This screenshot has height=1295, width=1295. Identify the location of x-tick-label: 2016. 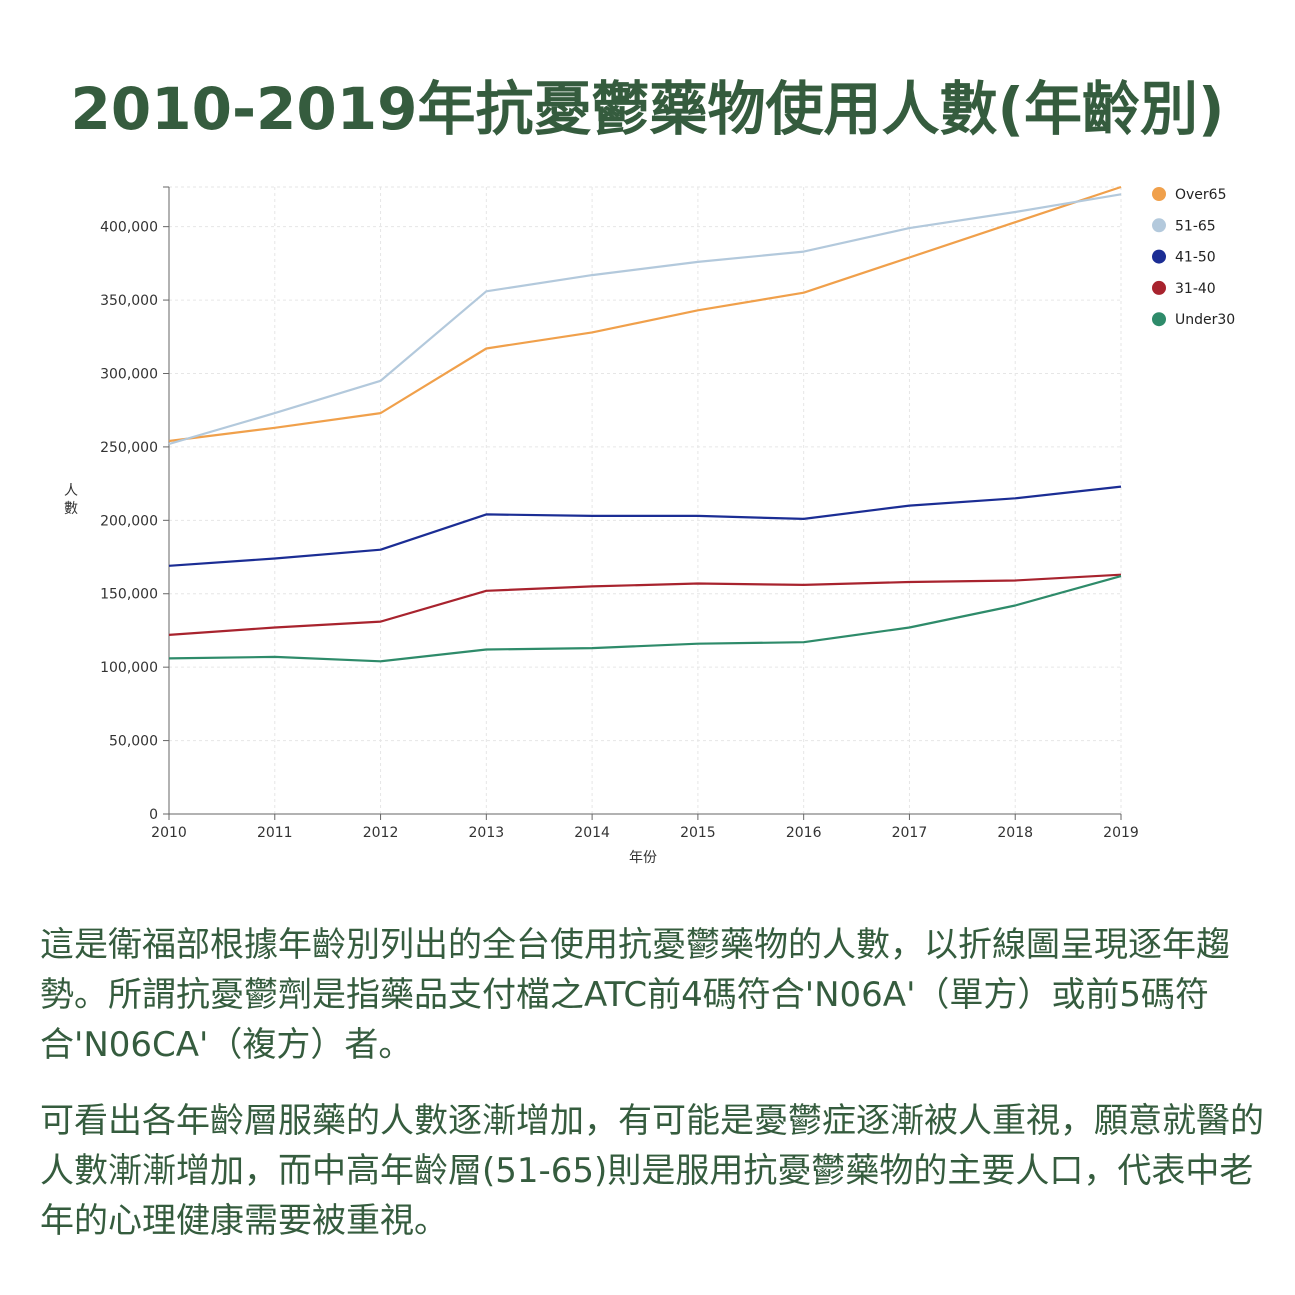
(804, 833).